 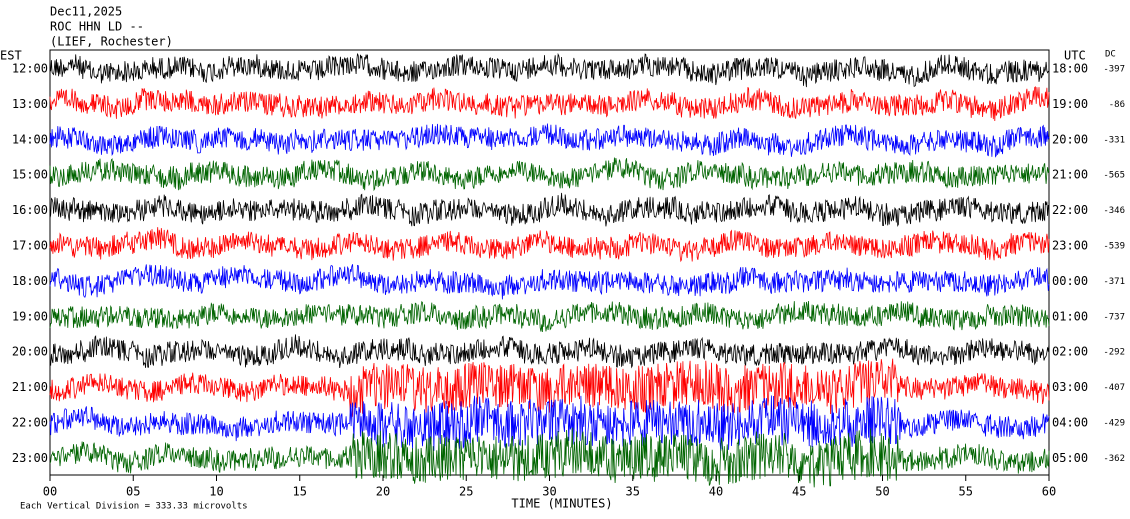 What do you see at coordinates (30, 316) in the screenshot?
I see `est-label: 19:00` at bounding box center [30, 316].